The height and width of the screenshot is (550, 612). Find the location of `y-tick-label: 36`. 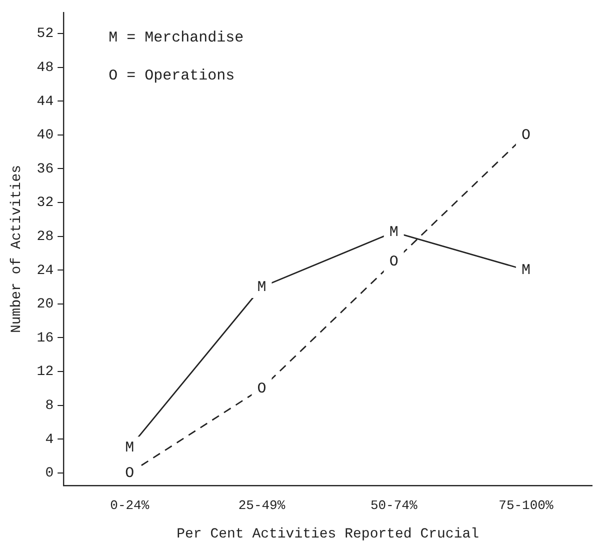

y-tick-label: 36 is located at coordinates (45, 169).